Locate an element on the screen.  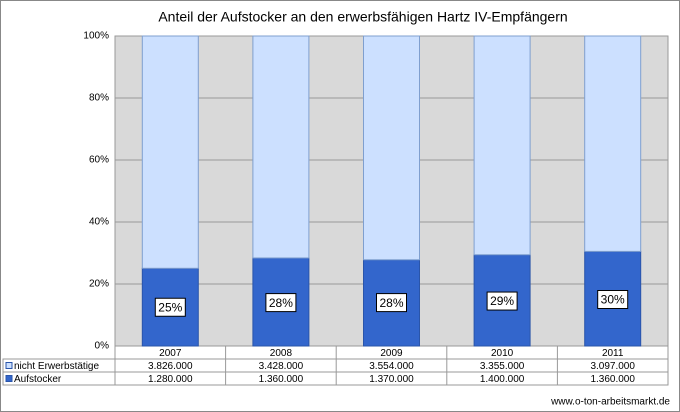
y-tick-label: 100% is located at coordinates (96, 36).